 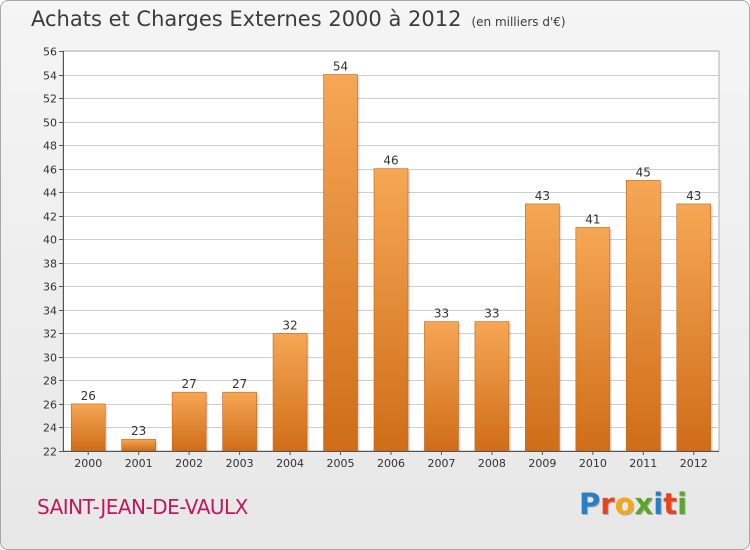 What do you see at coordinates (590, 504) in the screenshot?
I see `logo-letter: P` at bounding box center [590, 504].